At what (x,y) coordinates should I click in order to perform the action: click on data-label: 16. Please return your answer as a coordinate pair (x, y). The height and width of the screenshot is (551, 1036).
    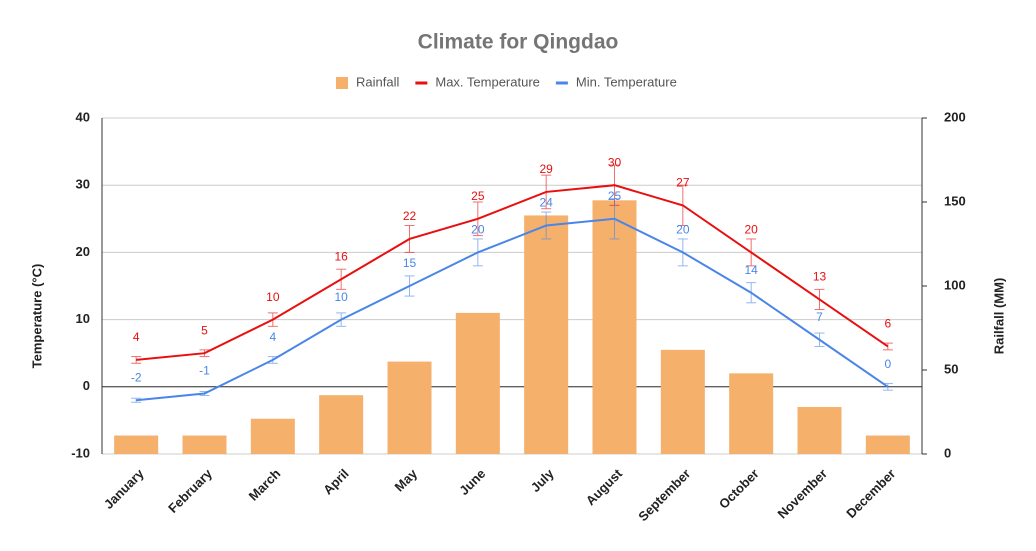
    Looking at the image, I should click on (341, 256).